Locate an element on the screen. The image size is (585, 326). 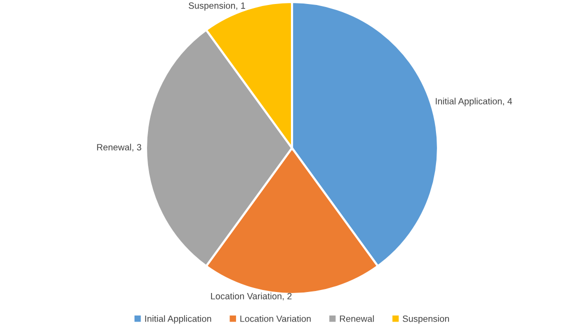
data-label: Suspension, 1 is located at coordinates (217, 6).